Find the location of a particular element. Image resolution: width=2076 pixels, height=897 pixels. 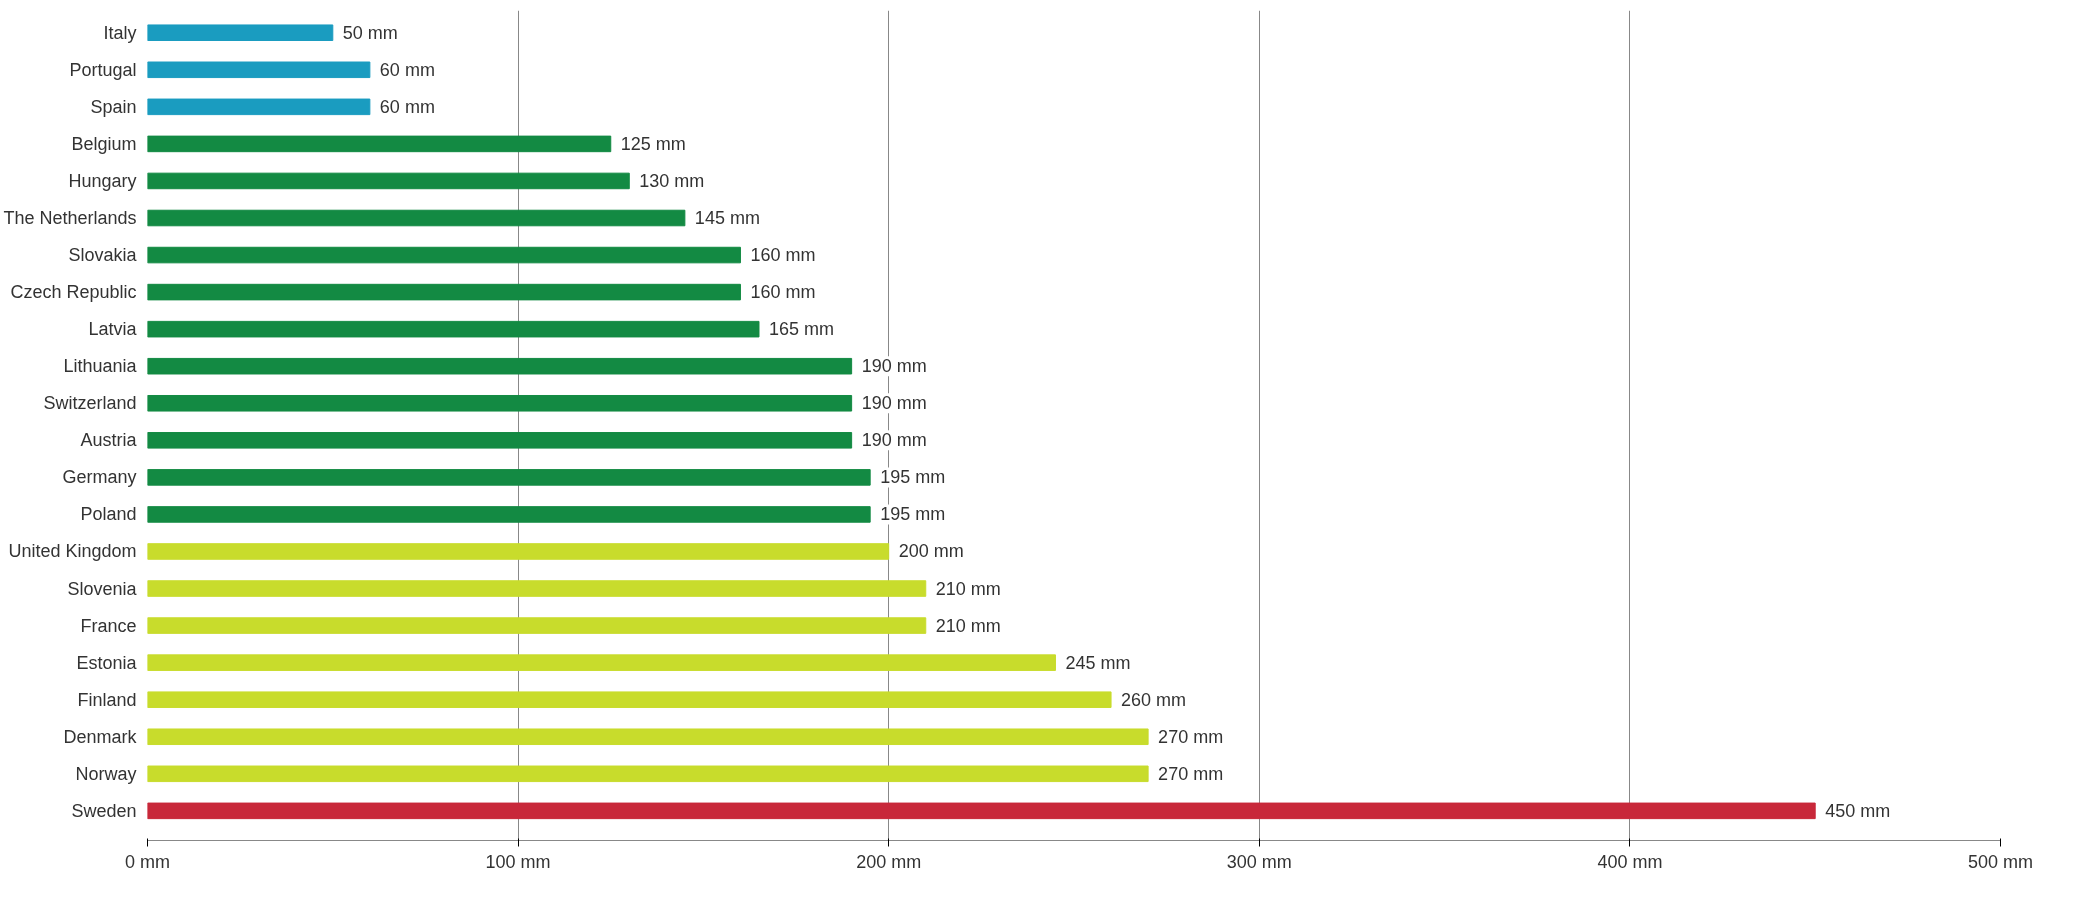

y-tick-label: Sweden is located at coordinates (104, 810).